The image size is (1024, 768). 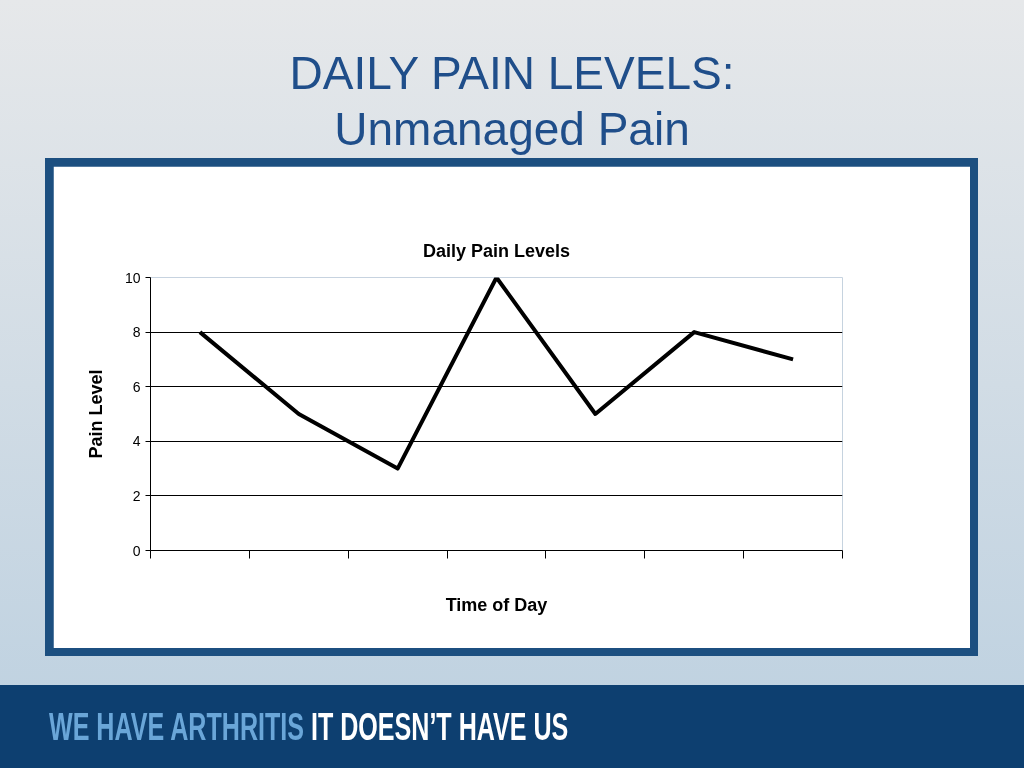 I want to click on chart-subtitle: Daily Pain Levels, so click(x=496, y=250).